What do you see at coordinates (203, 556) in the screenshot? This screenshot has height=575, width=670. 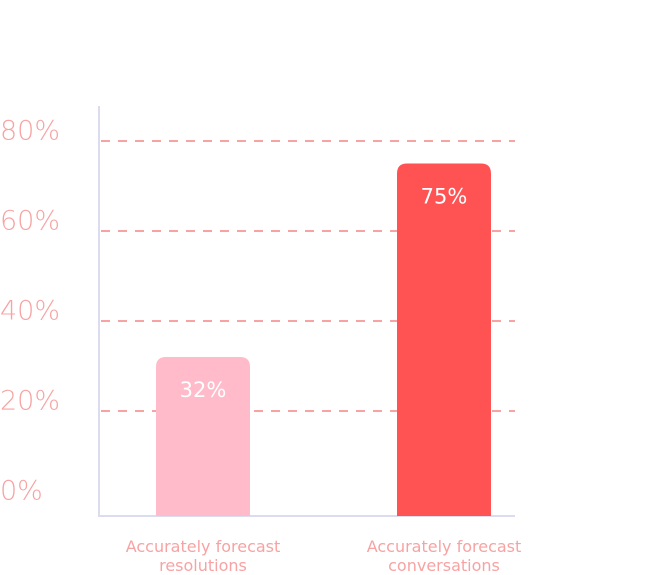 I see `x-tick-label: Accurately forecast resolutions` at bounding box center [203, 556].